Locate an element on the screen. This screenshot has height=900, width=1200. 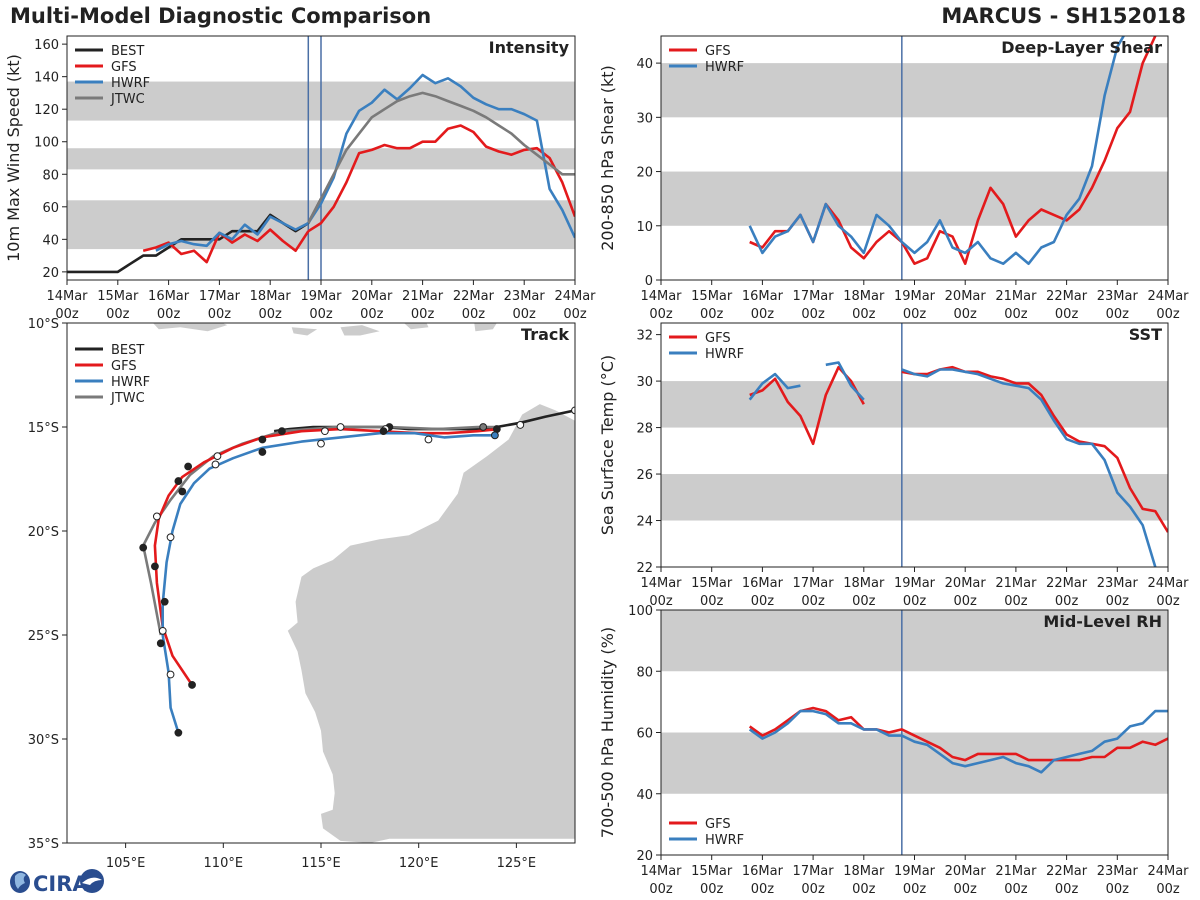
shear-ytick-label: 20 is located at coordinates (644, 173).